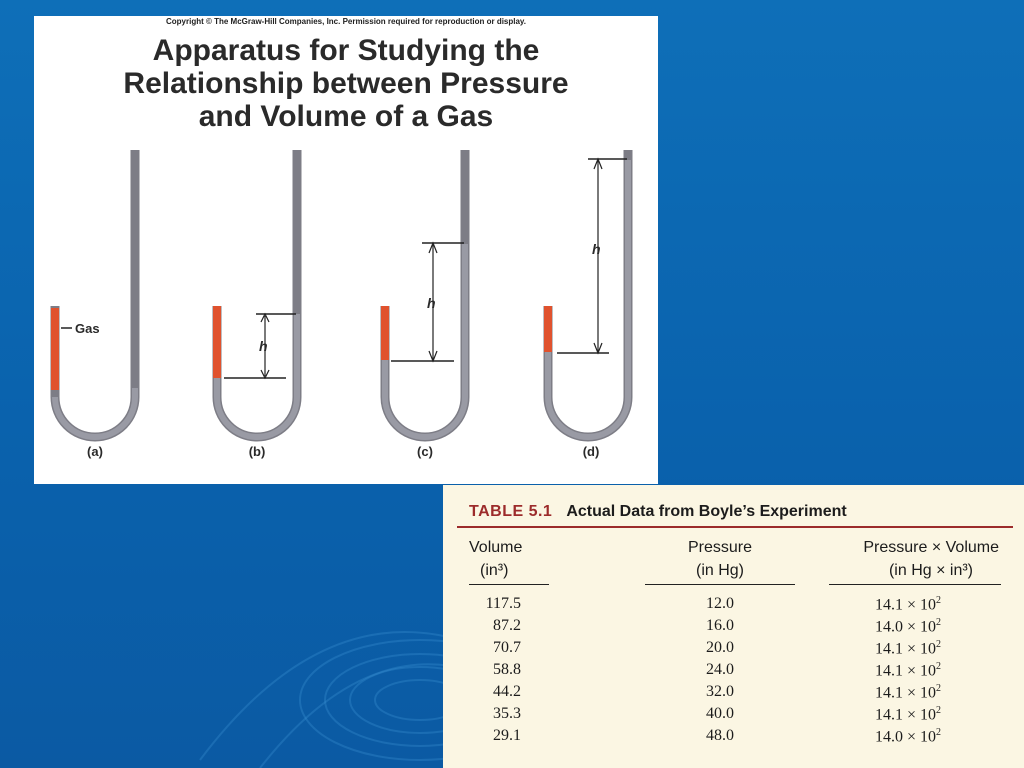  Describe the element at coordinates (719, 570) in the screenshot. I see `header-pressure-unit: (in Hg)` at that location.